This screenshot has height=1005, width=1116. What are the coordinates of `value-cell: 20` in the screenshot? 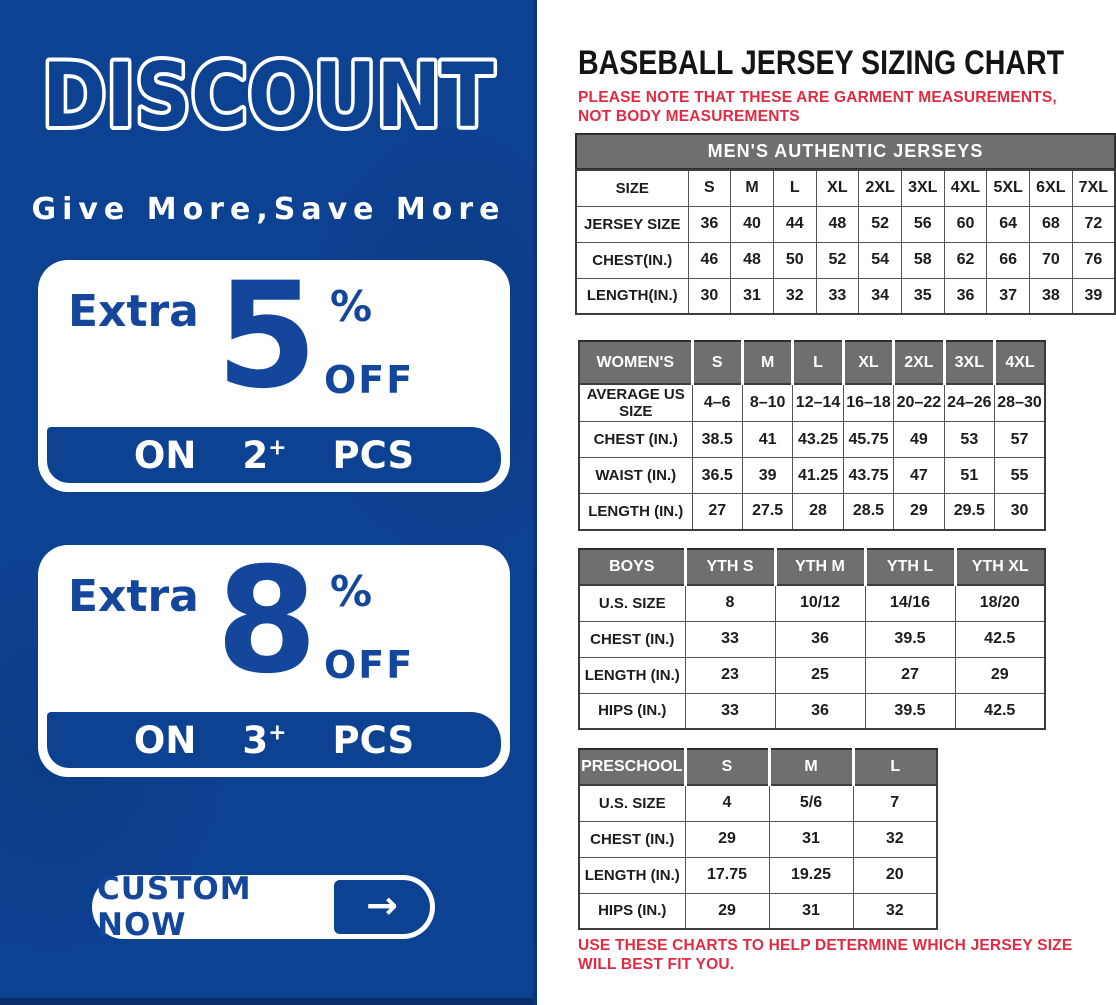 It's located at (895, 875).